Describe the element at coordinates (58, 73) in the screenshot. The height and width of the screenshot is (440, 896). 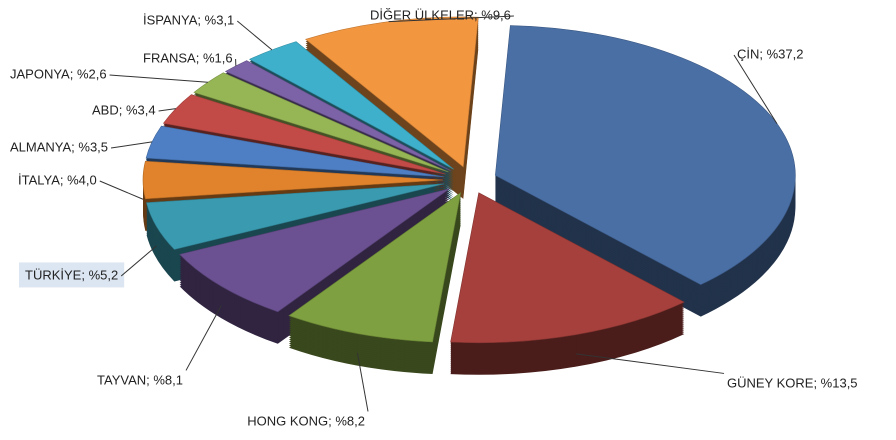
I see `data-label: JAPONYA; %2,6` at that location.